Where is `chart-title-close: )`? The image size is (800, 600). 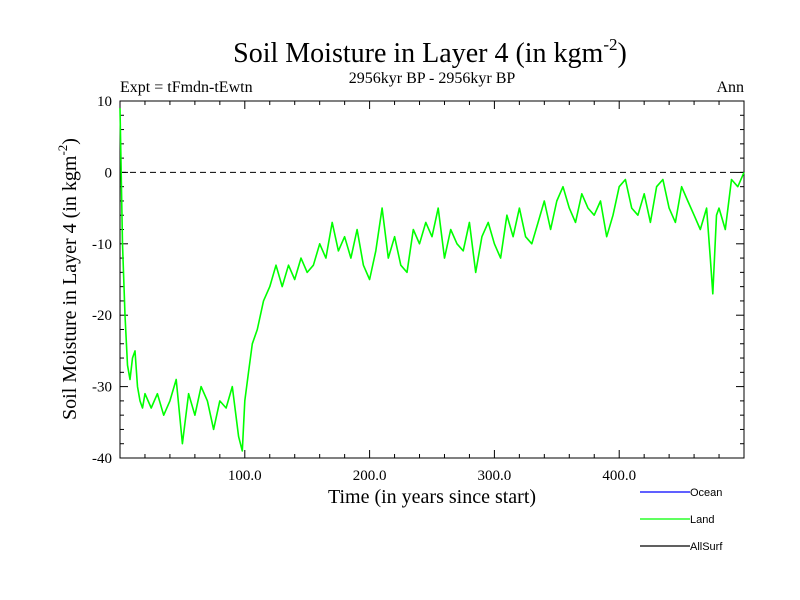
chart-title-close: ) is located at coordinates (622, 53).